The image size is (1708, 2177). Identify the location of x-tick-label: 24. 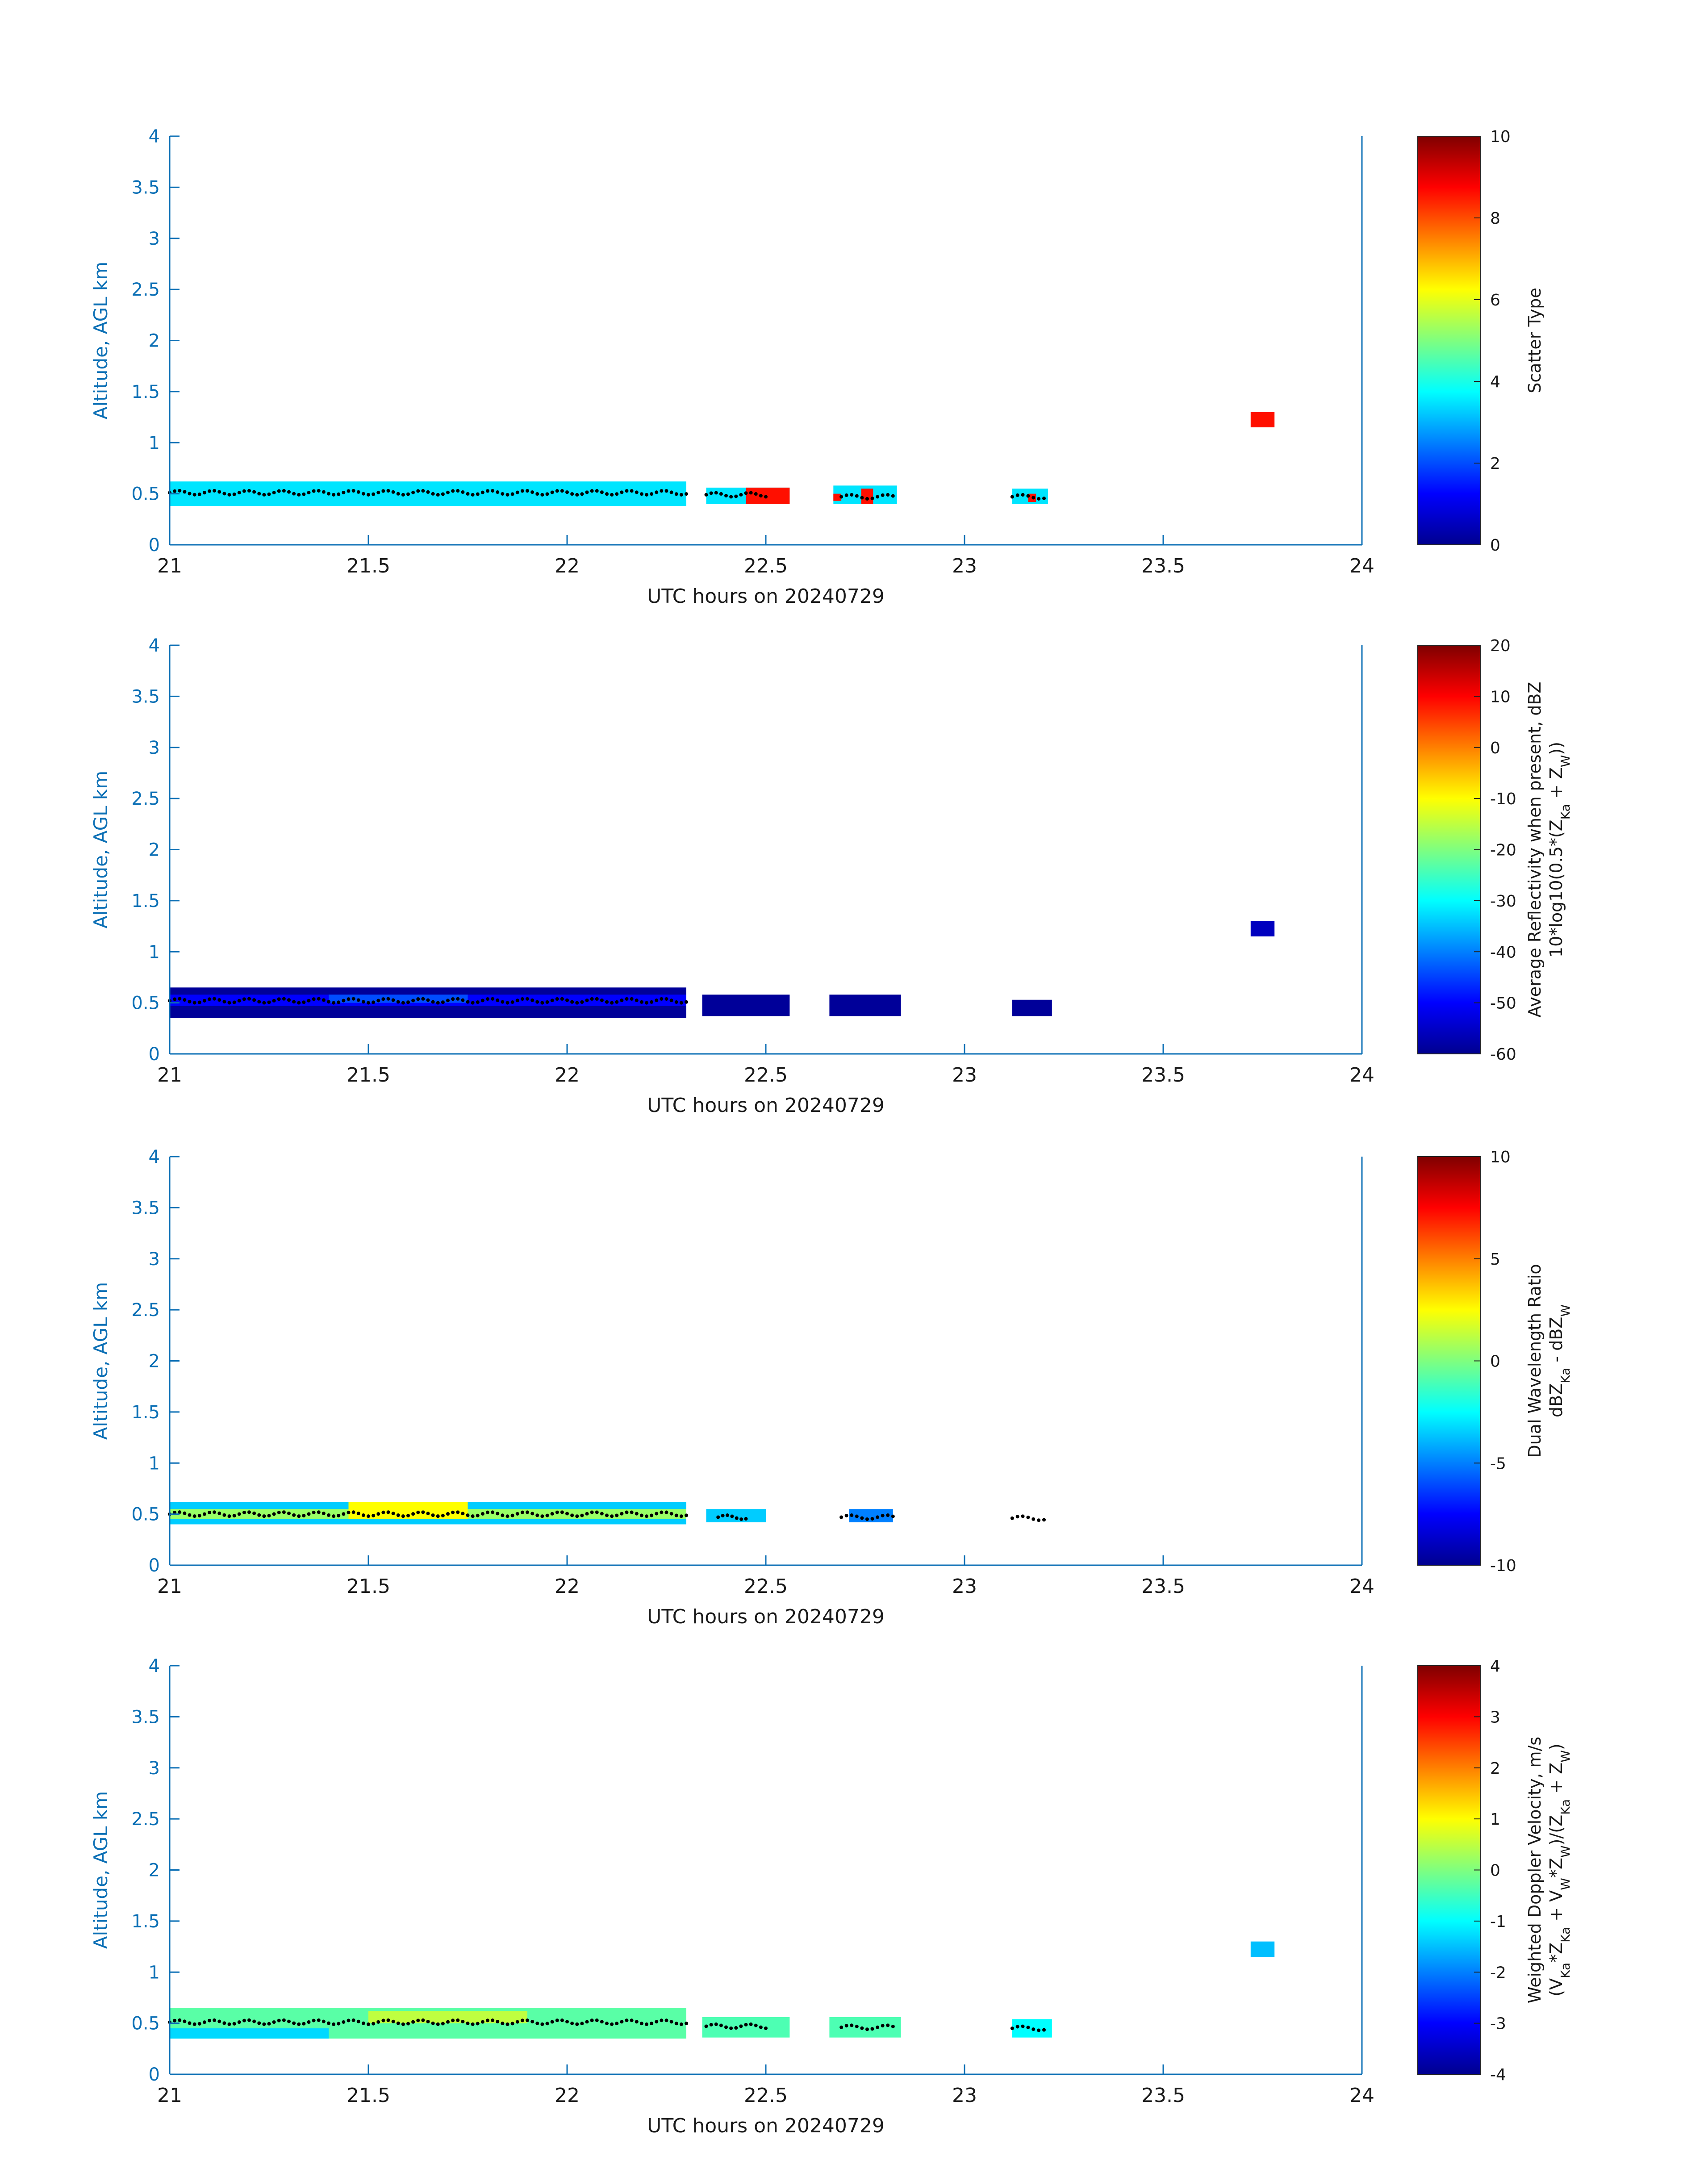
(1361, 1586).